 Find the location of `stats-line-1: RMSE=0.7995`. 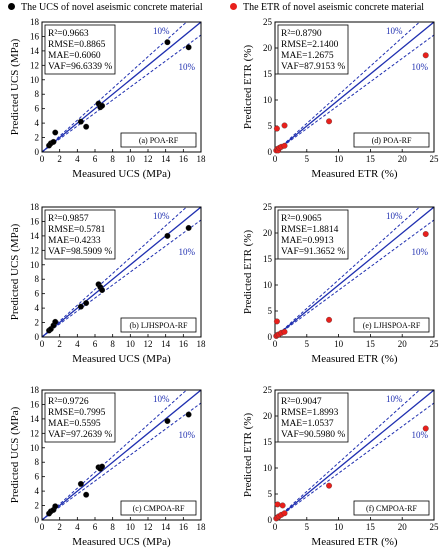

stats-line-1: RMSE=0.7995 is located at coordinates (77, 413).